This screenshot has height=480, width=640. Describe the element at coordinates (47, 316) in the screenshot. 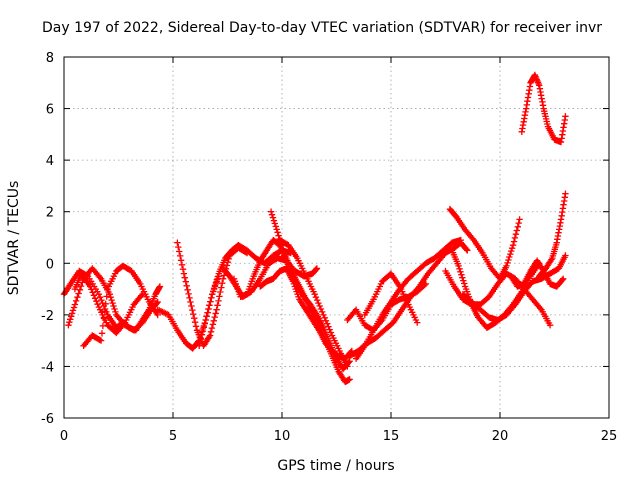

I see `y-tick-label: -2` at that location.